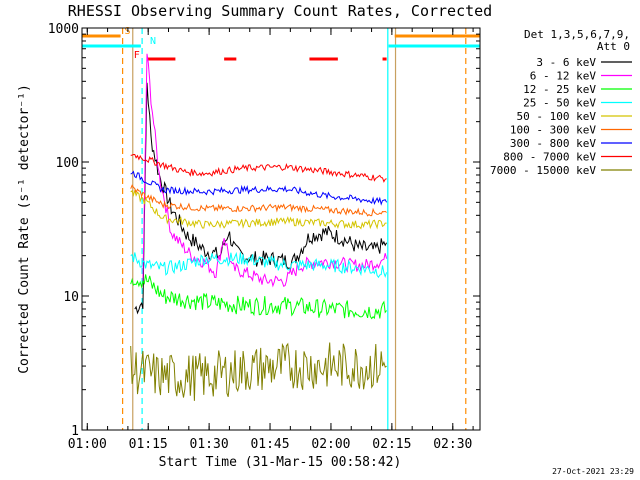  Describe the element at coordinates (137, 55) in the screenshot. I see `flag-label-f: F` at that location.